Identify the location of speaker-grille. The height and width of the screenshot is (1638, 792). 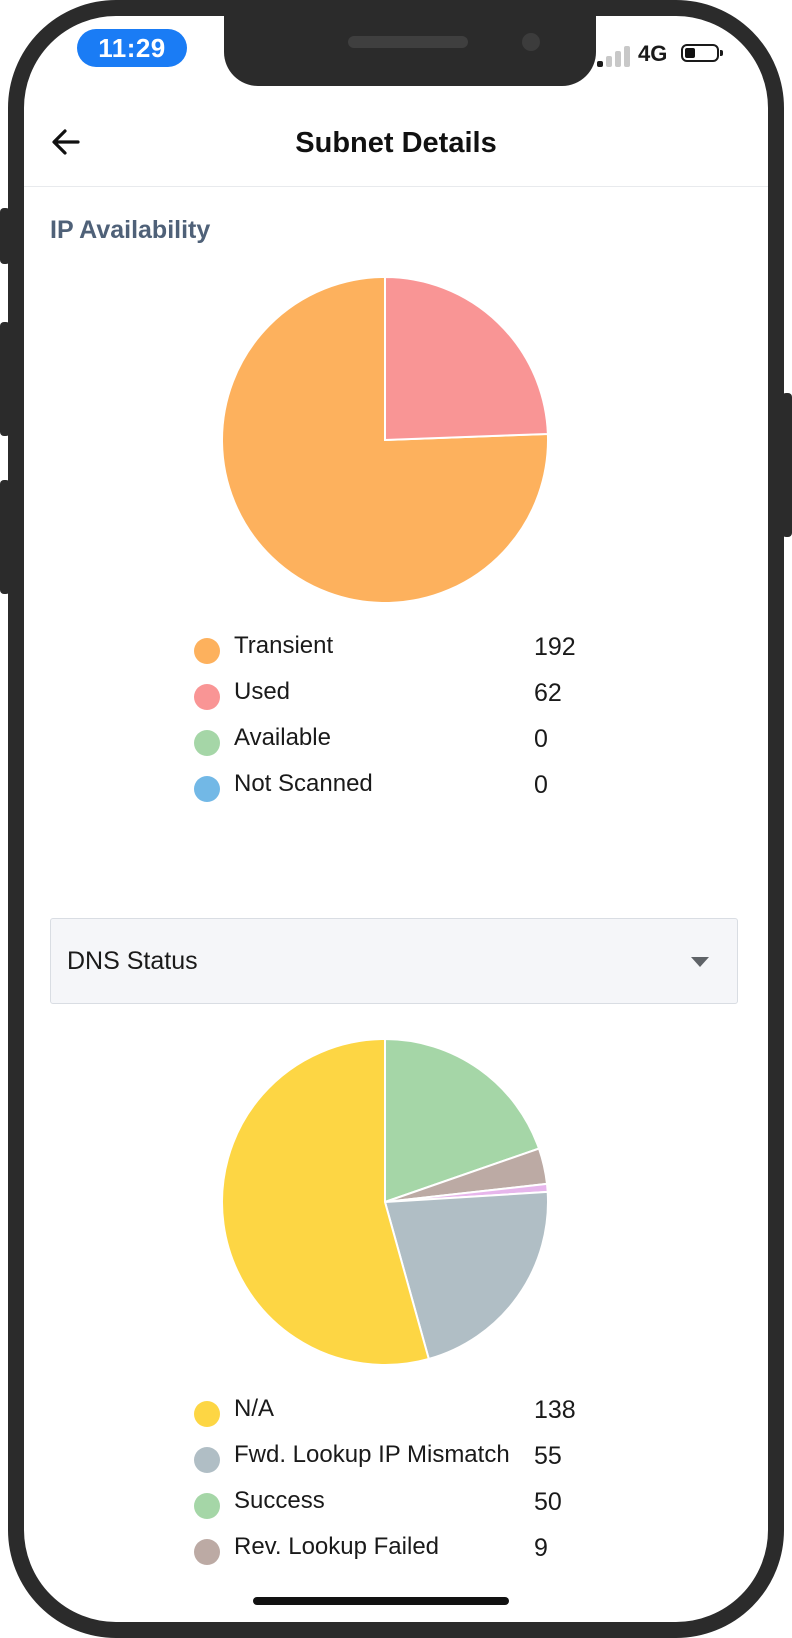
(408, 42).